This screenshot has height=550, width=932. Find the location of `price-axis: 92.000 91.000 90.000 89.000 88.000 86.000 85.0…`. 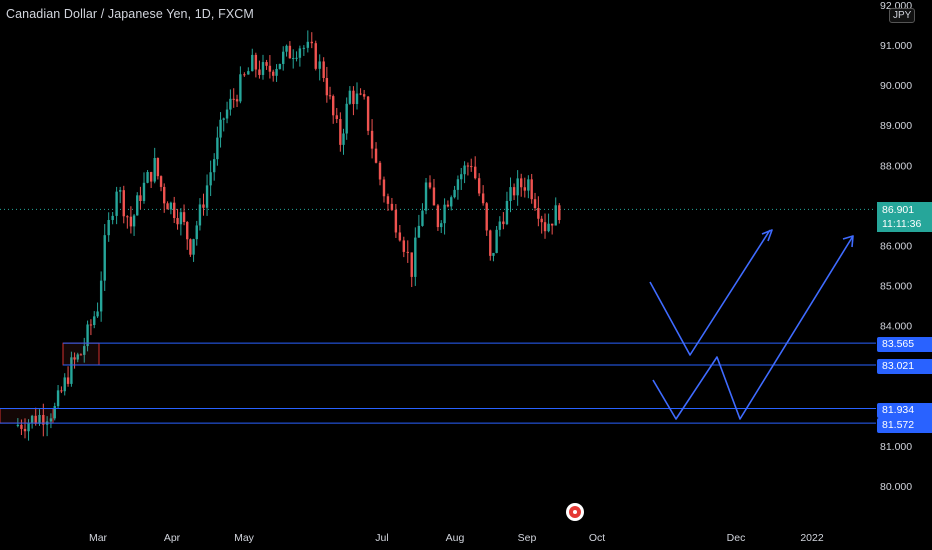

price-axis: 92.000 91.000 90.000 89.000 88.000 86.000 85.0… is located at coordinates (896, 246).